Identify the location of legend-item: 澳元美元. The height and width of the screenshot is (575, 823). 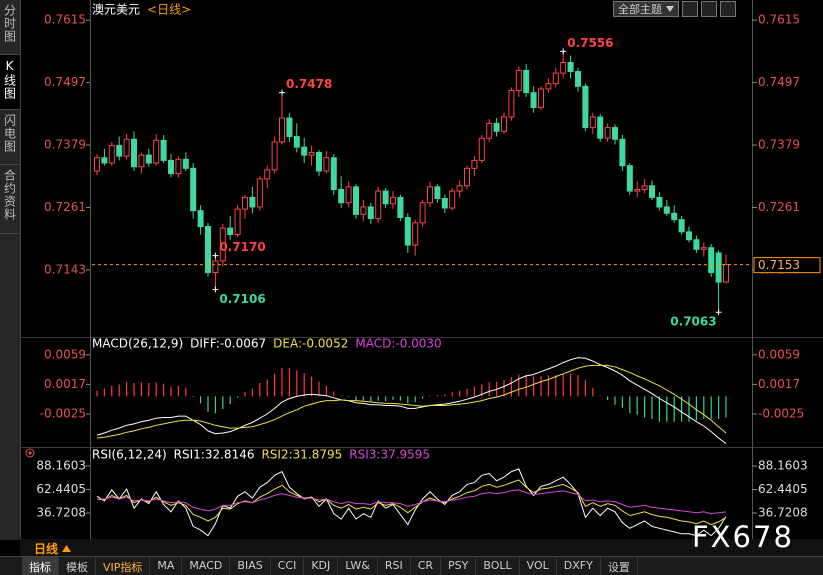
(116, 10).